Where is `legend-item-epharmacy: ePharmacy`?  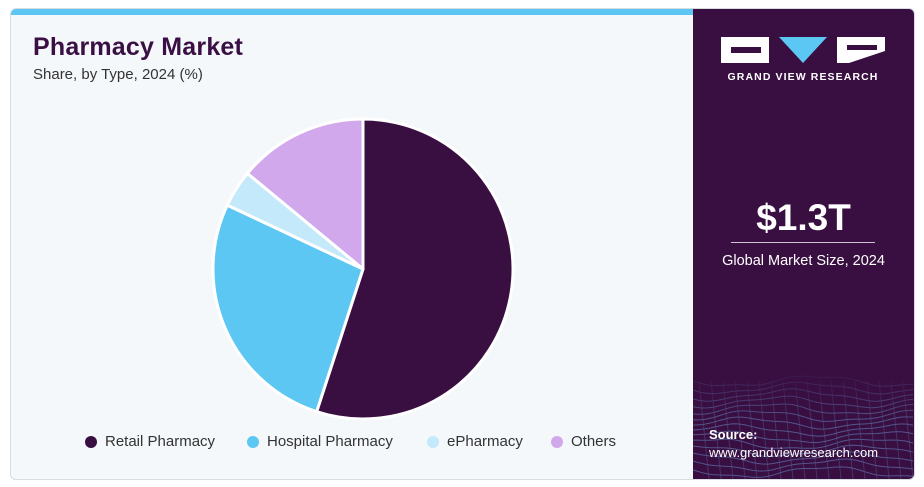 legend-item-epharmacy: ePharmacy is located at coordinates (475, 441).